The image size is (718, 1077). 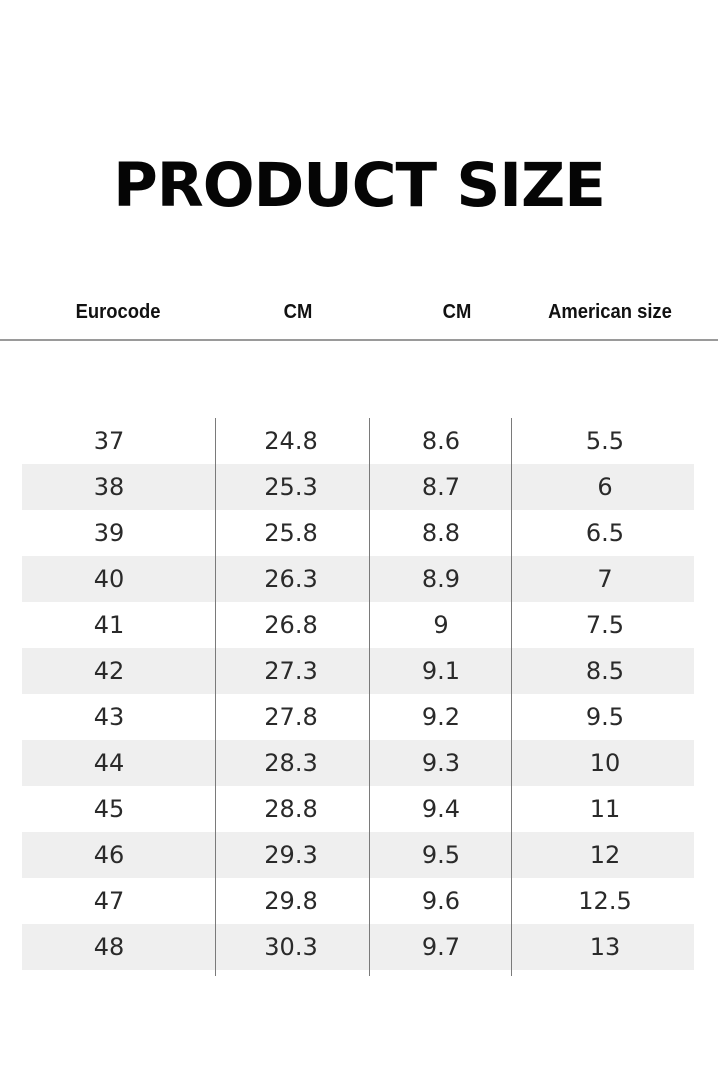 I want to click on page-title: PRODUCT SIZE, so click(x=359, y=185).